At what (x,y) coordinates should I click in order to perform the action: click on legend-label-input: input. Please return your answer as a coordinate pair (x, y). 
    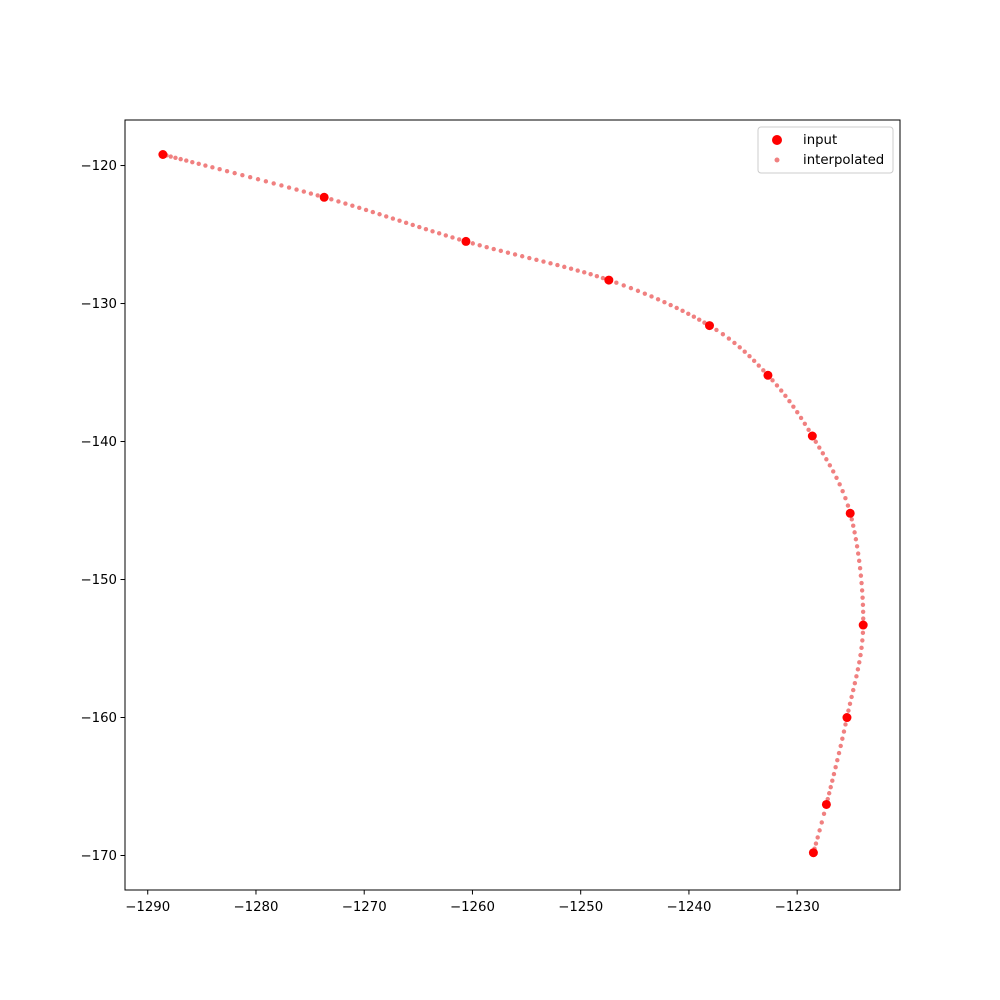
    Looking at the image, I should click on (820, 140).